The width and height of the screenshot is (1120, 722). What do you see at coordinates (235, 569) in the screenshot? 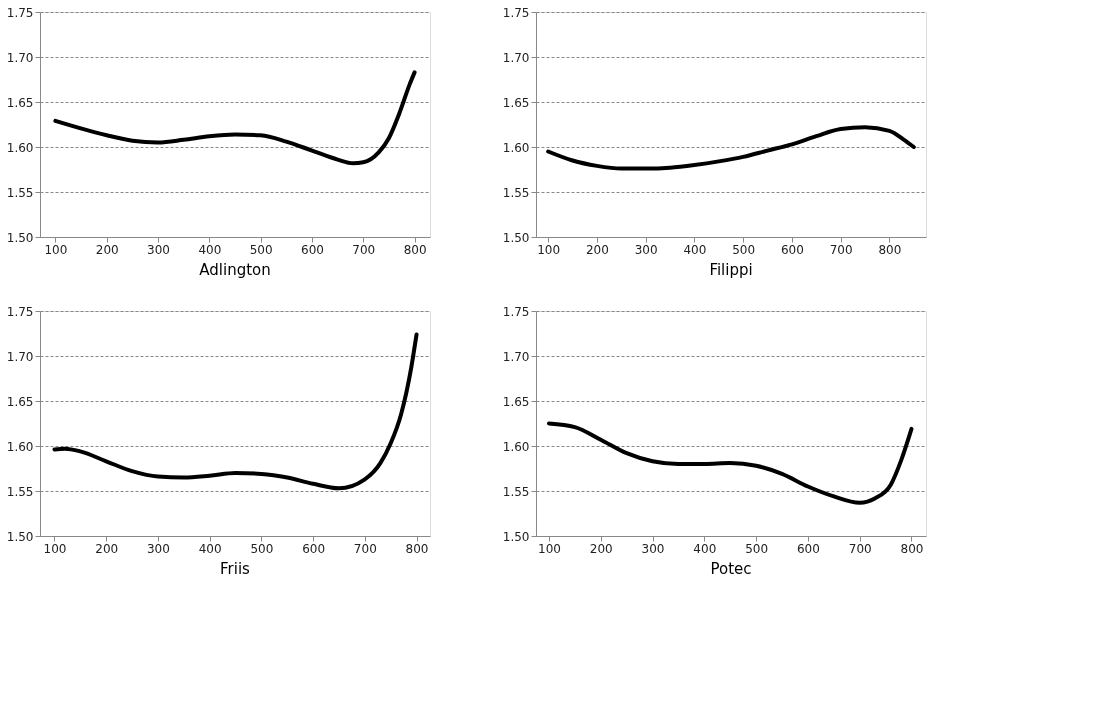
I see `text: Friis` at bounding box center [235, 569].